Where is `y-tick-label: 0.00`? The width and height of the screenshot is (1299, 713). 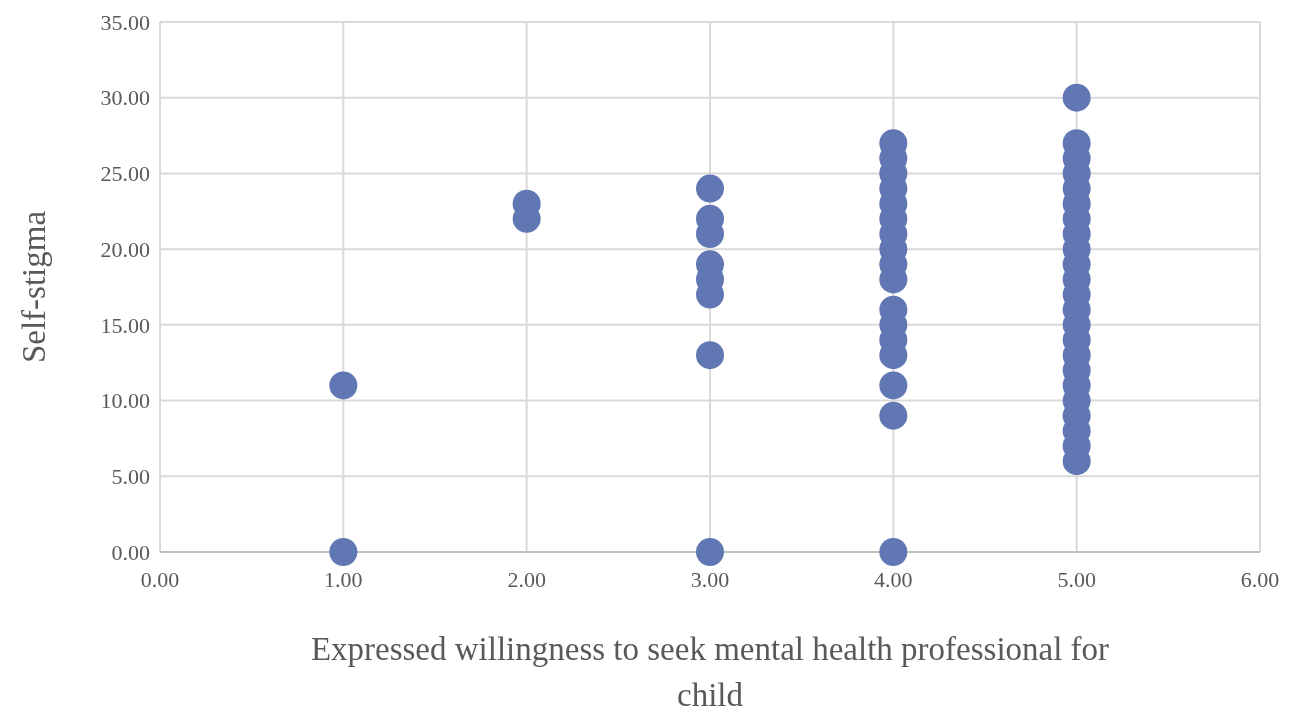
y-tick-label: 0.00 is located at coordinates (130, 552).